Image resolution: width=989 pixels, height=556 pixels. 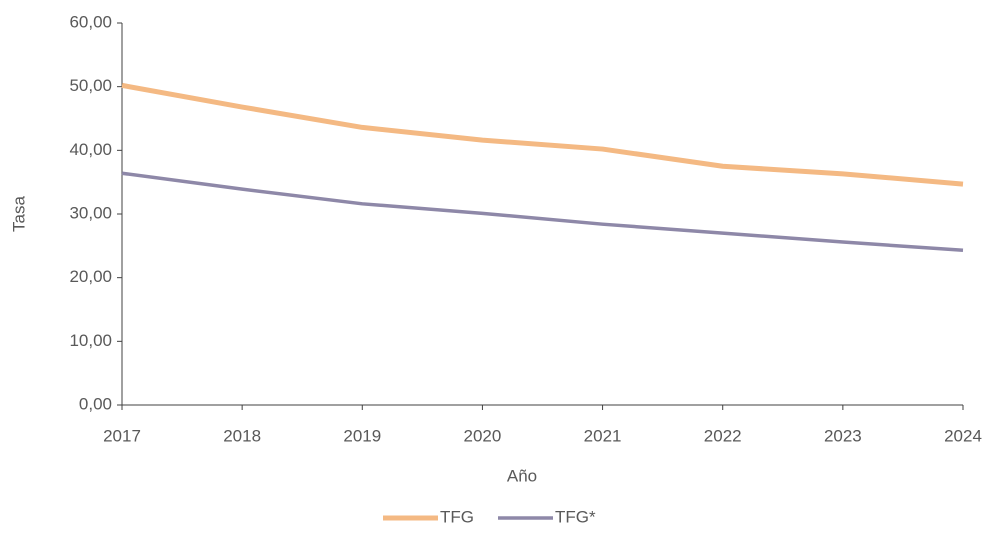 What do you see at coordinates (723, 435) in the screenshot?
I see `x-tick-label: 2022` at bounding box center [723, 435].